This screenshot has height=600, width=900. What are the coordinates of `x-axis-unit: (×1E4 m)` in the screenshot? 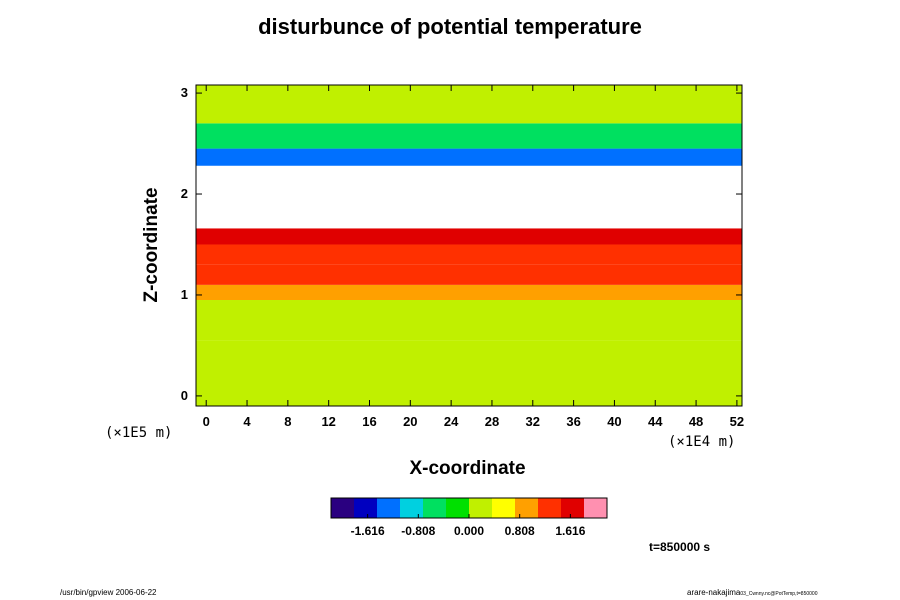 It's located at (702, 442).